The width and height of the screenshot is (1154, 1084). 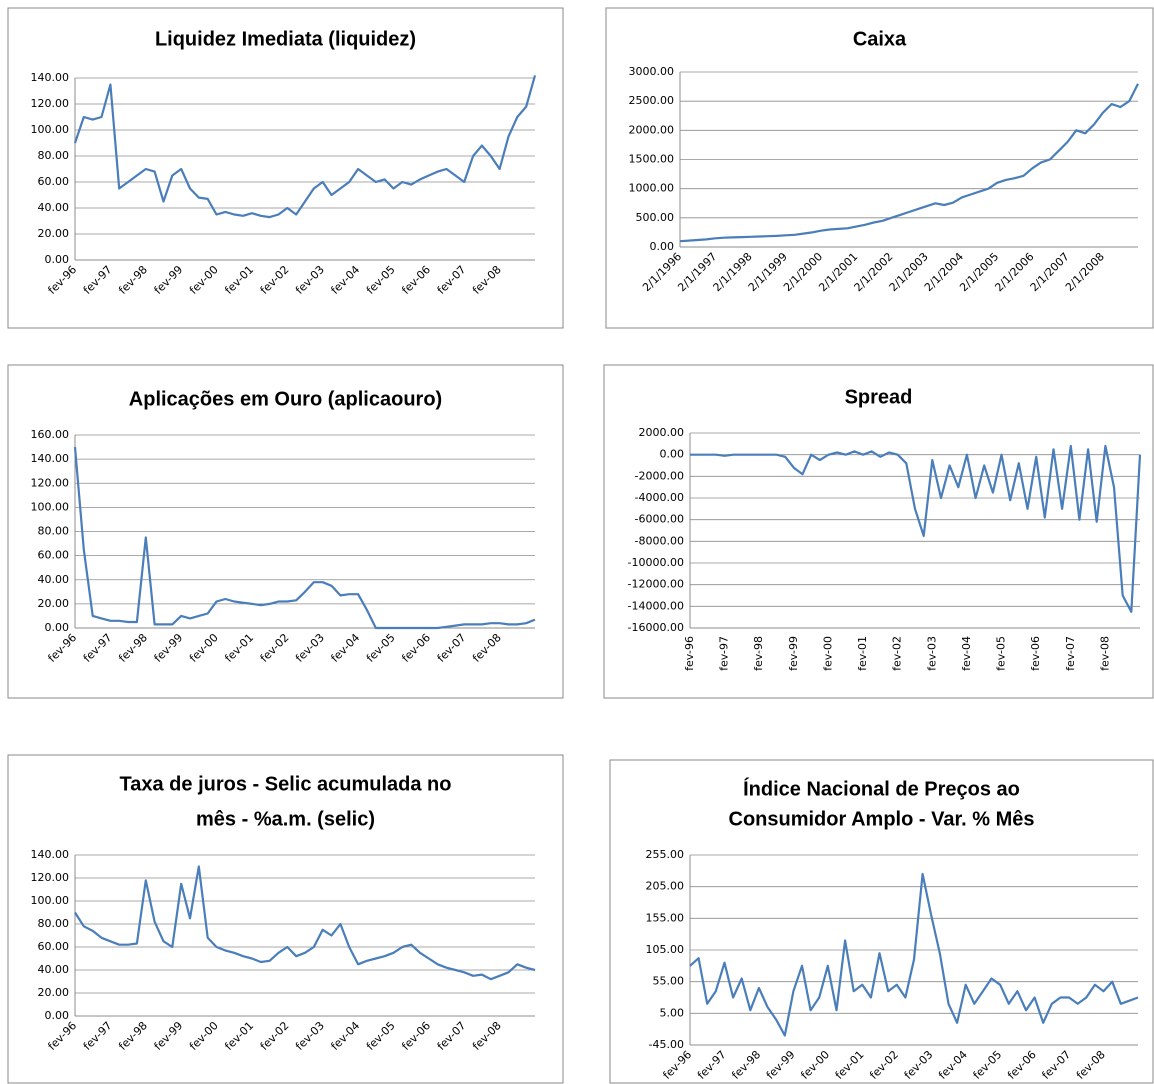 I want to click on y-tick-label: -45.00, so click(x=666, y=1044).